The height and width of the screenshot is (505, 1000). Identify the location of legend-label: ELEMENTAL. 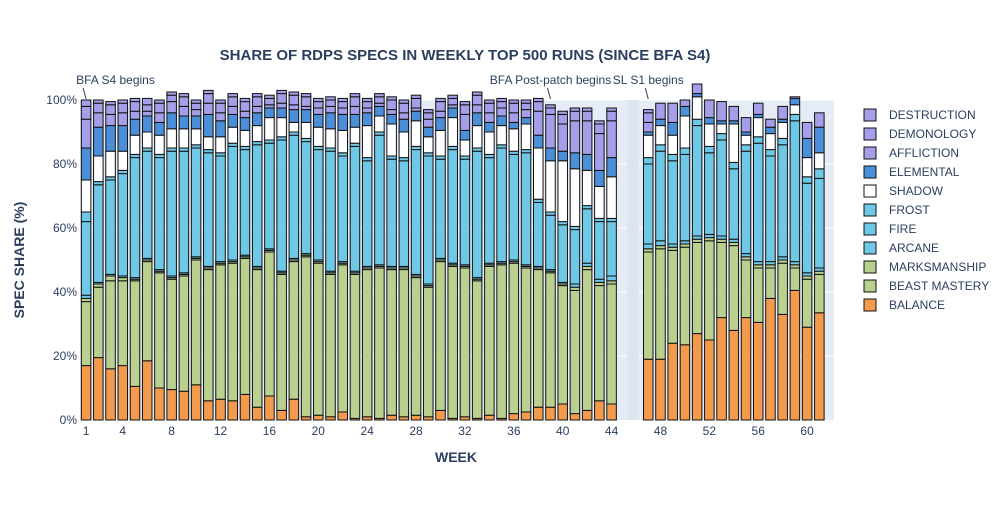
(924, 172).